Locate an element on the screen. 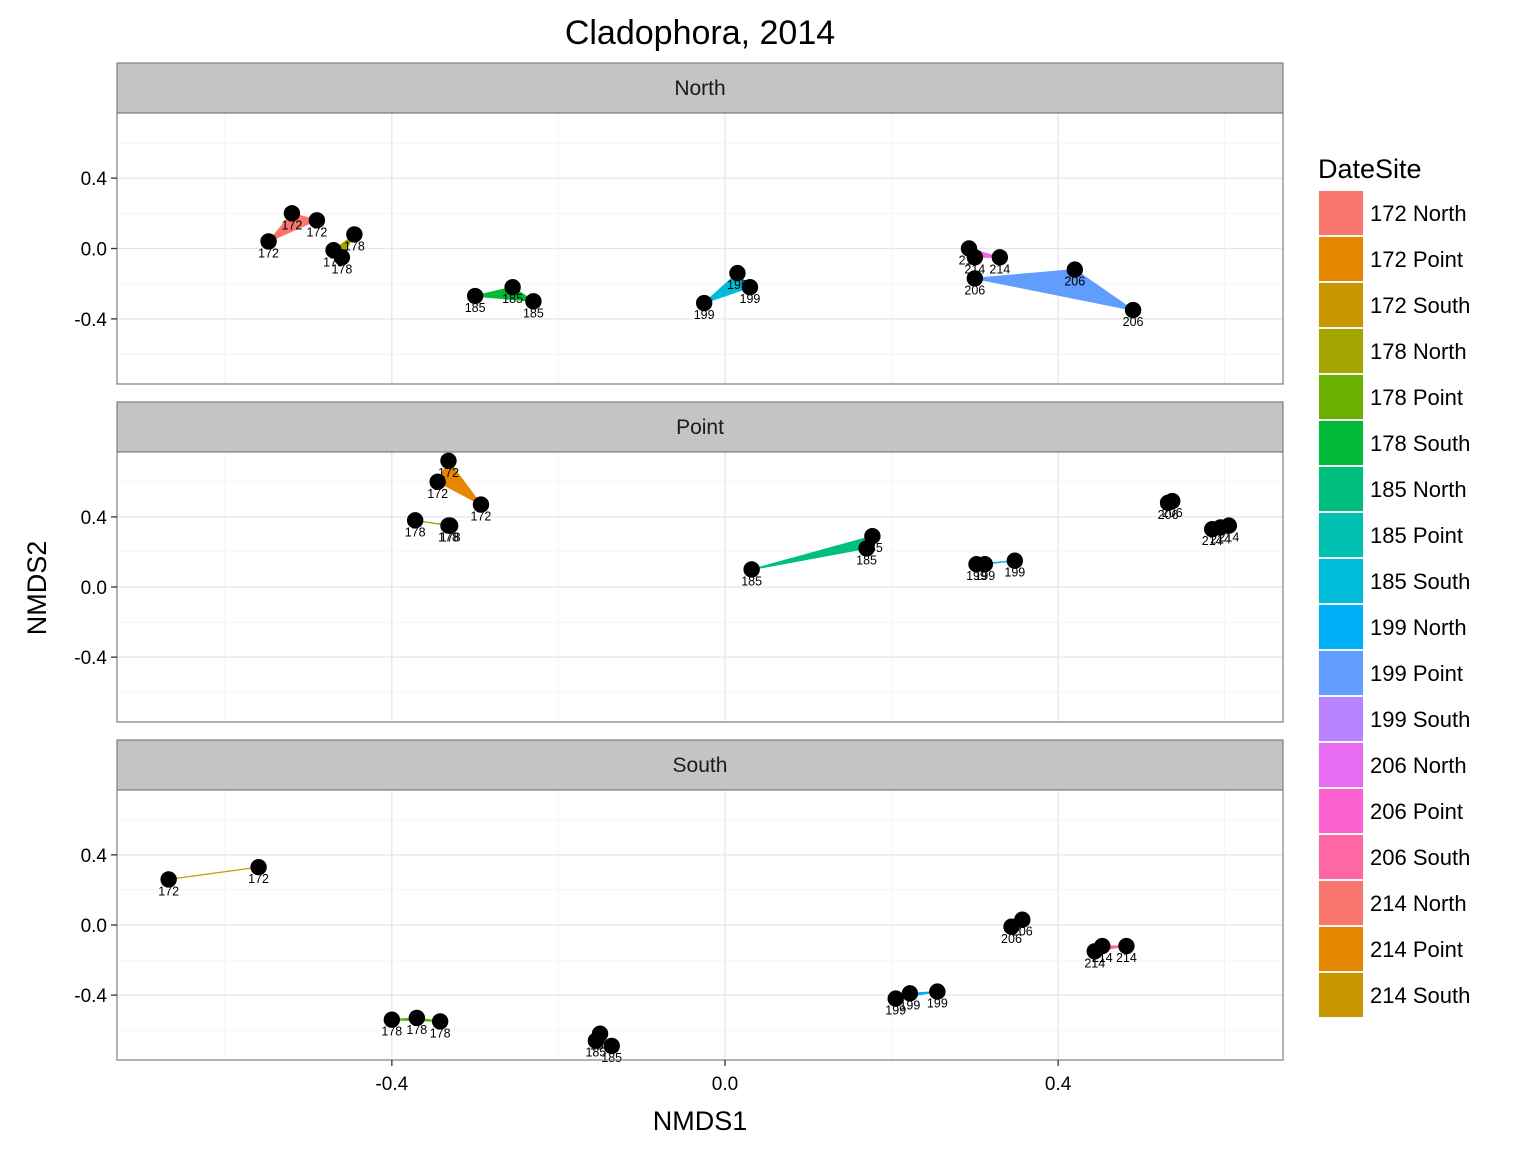 The height and width of the screenshot is (1152, 1536). legend-label: 172 North is located at coordinates (1418, 213).